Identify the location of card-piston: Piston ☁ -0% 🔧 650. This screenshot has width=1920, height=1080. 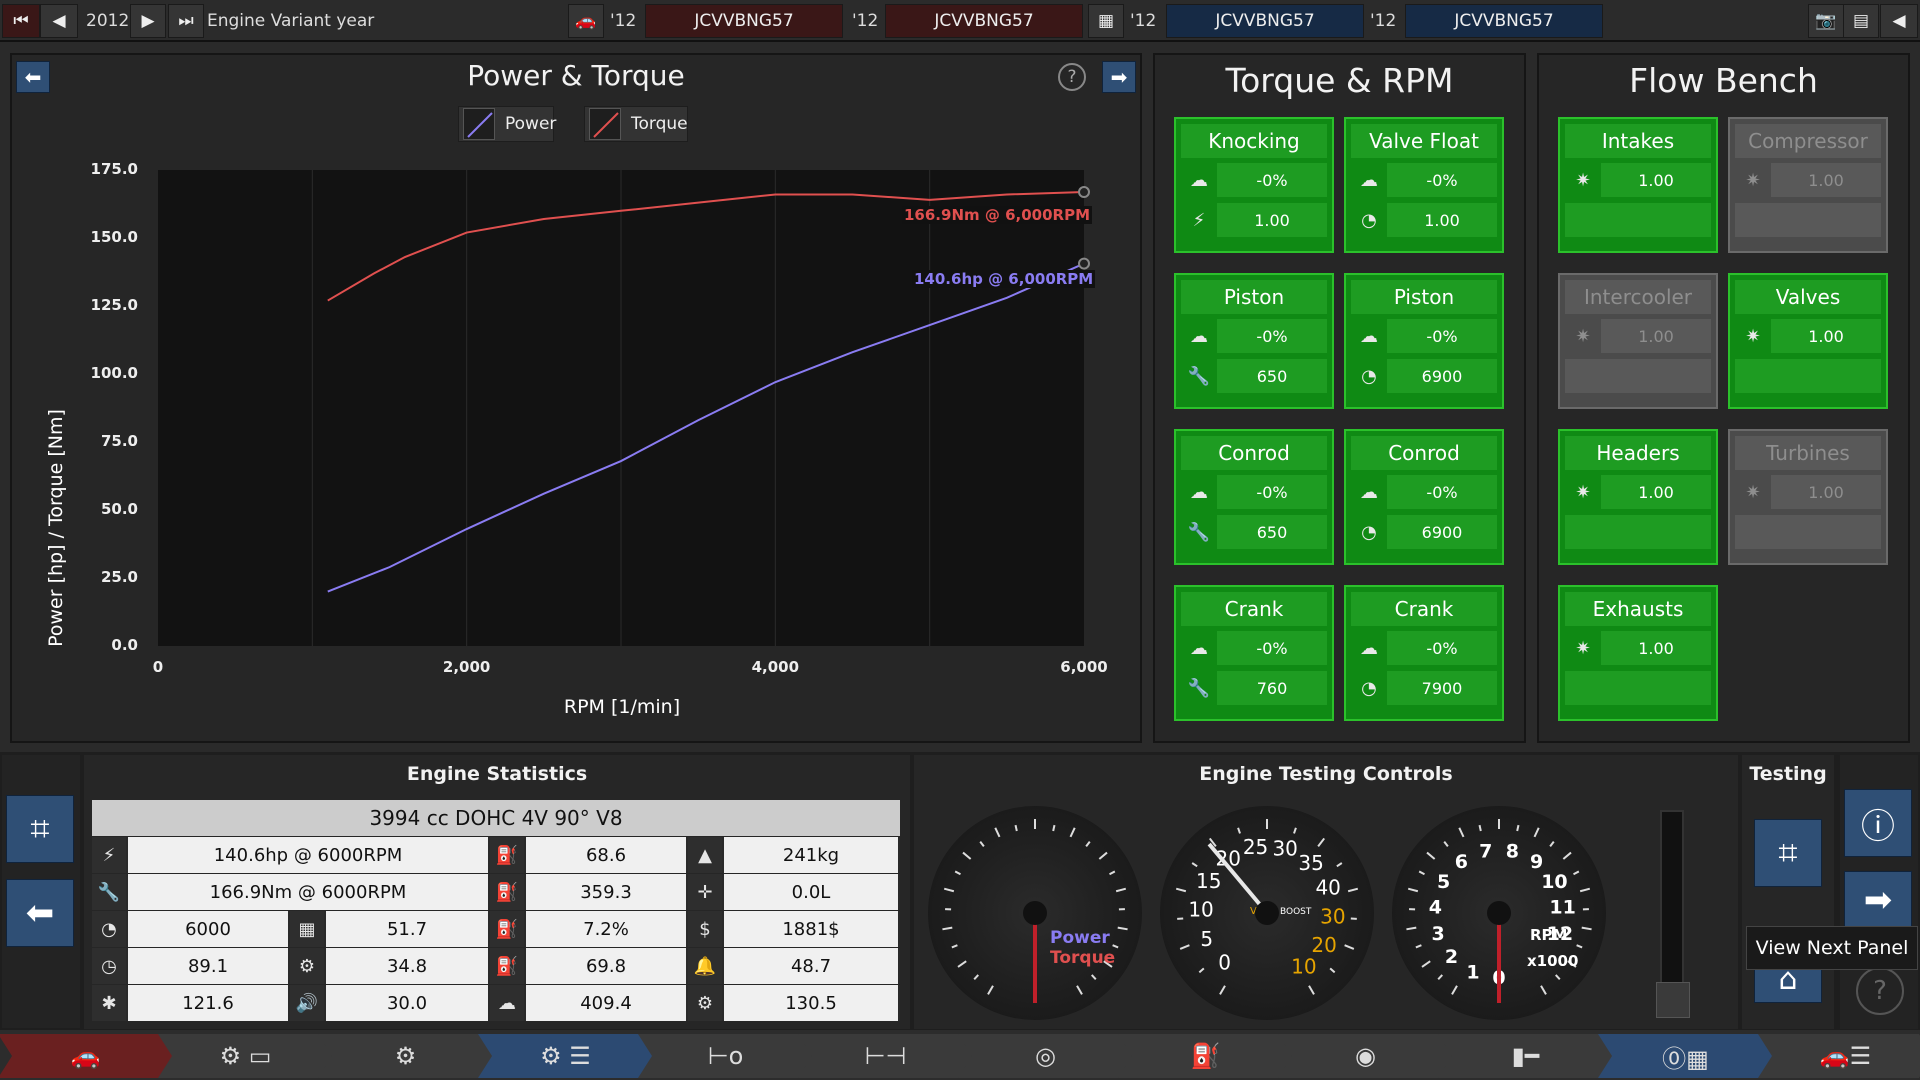
(1254, 341).